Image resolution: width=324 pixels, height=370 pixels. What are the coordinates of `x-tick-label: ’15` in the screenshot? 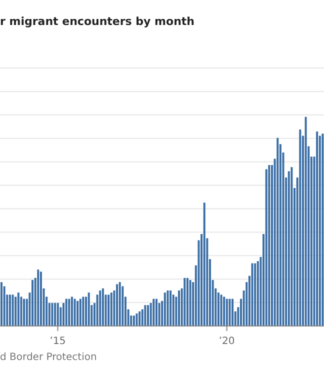 It's located at (58, 341).